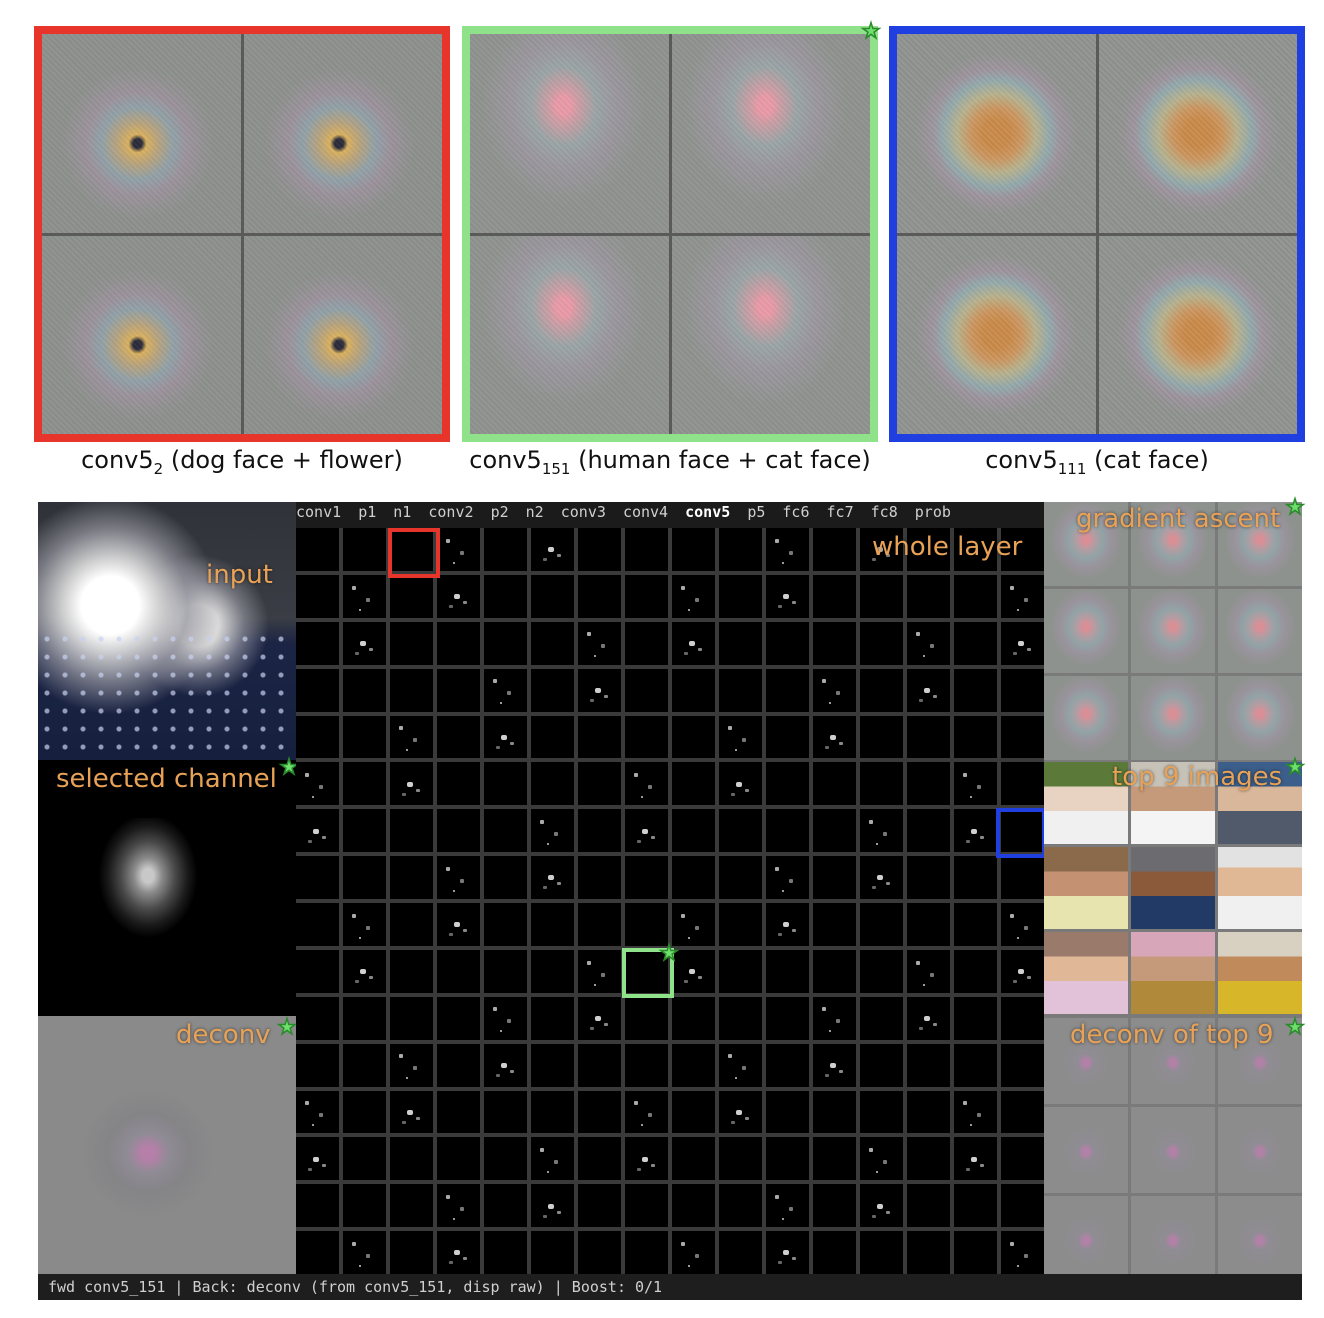 The image size is (1324, 1318). Describe the element at coordinates (499, 512) in the screenshot. I see `tab-p2: p2` at that location.